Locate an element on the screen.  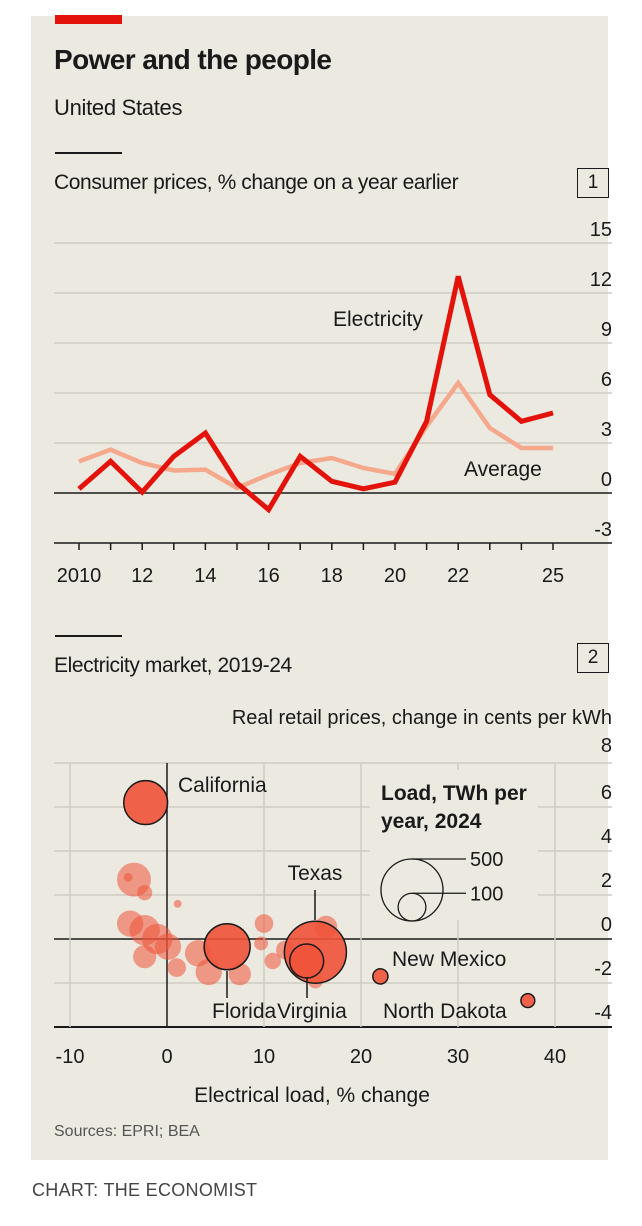
point-label-north-dakota: North Dakota is located at coordinates (445, 1011).